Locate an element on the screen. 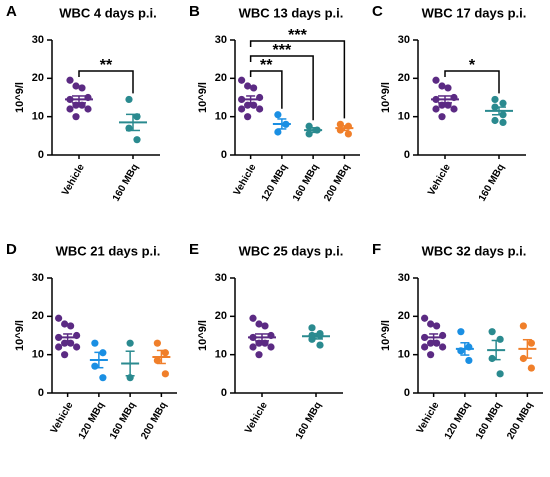  chart-title: WBC 32 days p.i. is located at coordinates (474, 250).